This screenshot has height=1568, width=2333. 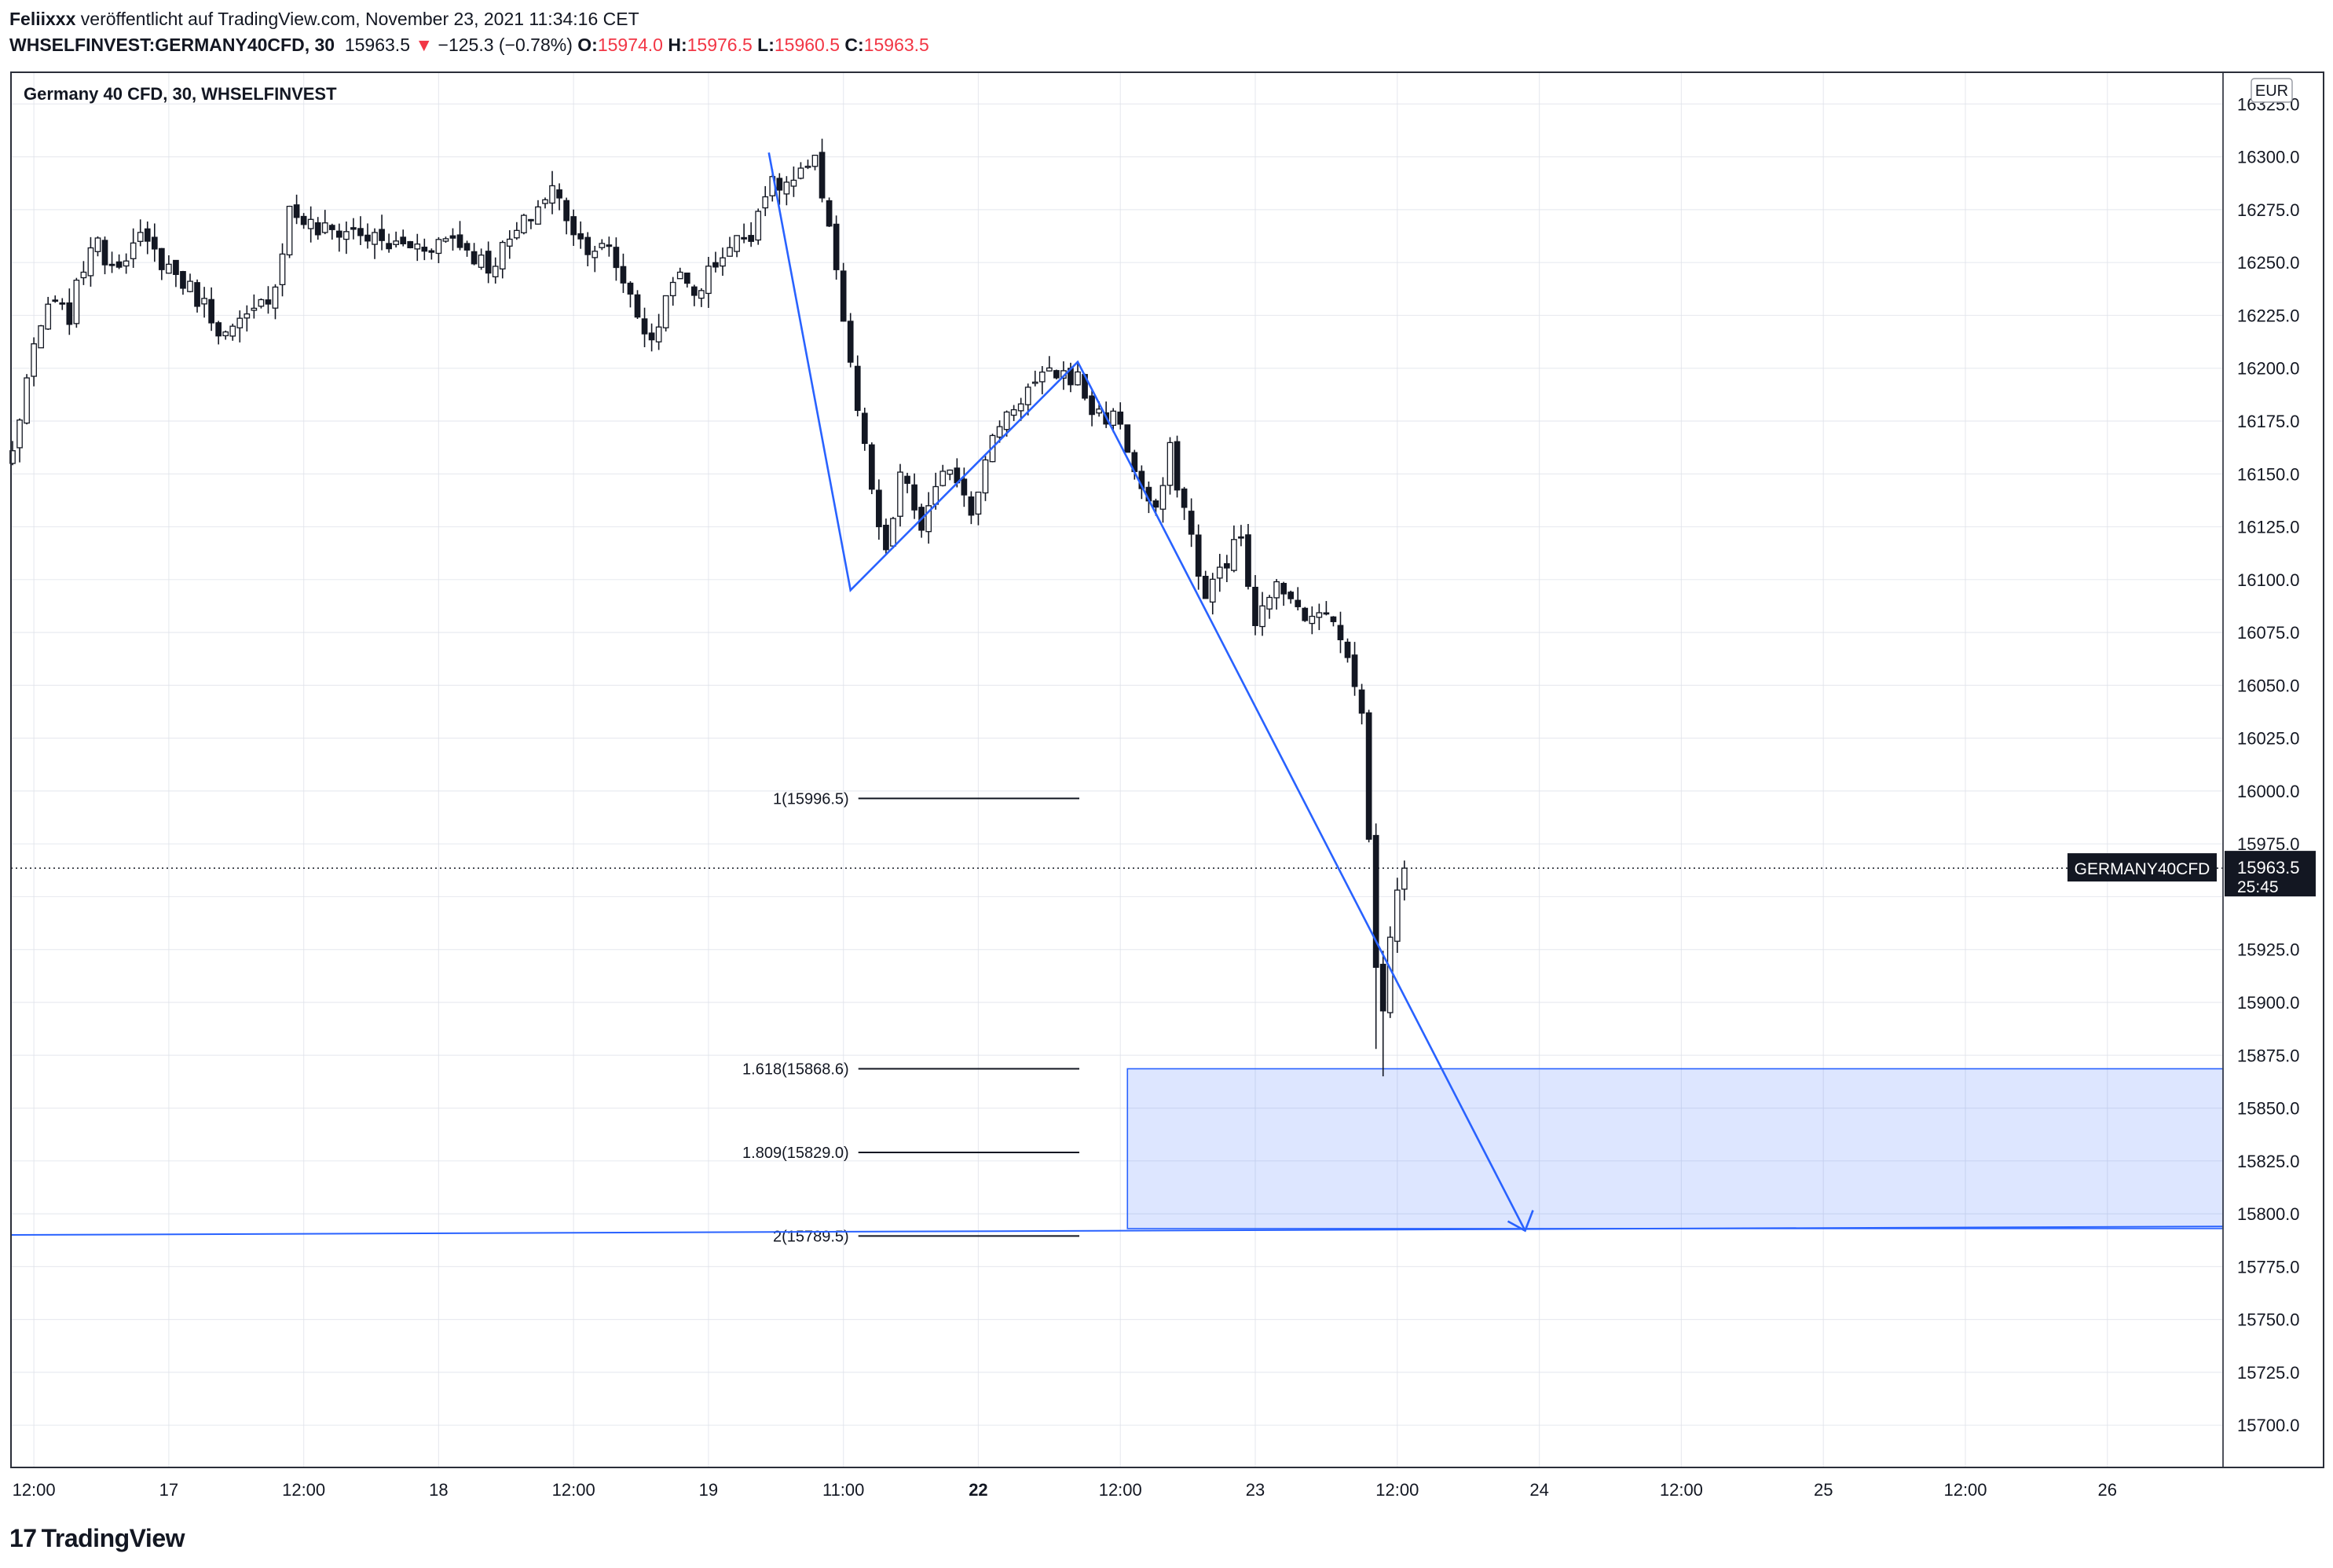 I want to click on symbol-name: WHSELFINVEST:GERMANY40CFD, 30, so click(x=172, y=45).